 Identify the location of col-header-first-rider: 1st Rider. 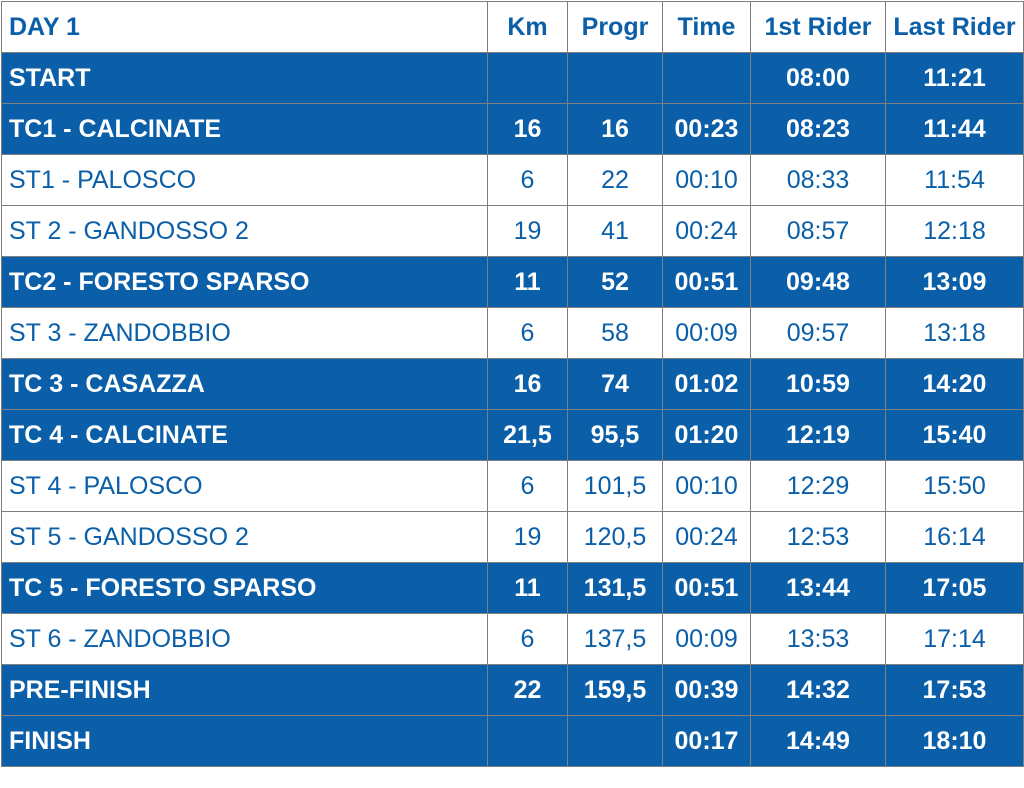
(818, 27).